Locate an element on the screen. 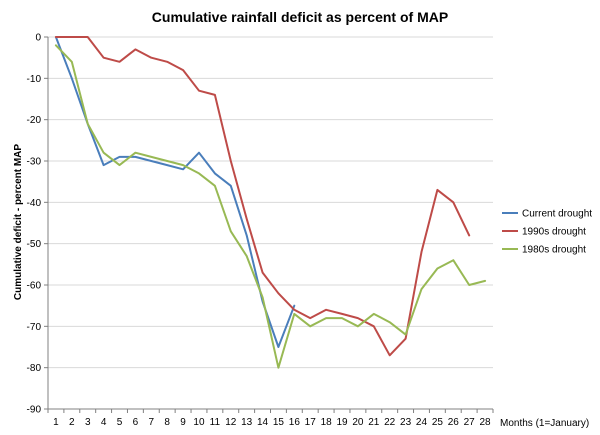 This screenshot has height=435, width=600. y-tick-label: -20 is located at coordinates (34, 120).